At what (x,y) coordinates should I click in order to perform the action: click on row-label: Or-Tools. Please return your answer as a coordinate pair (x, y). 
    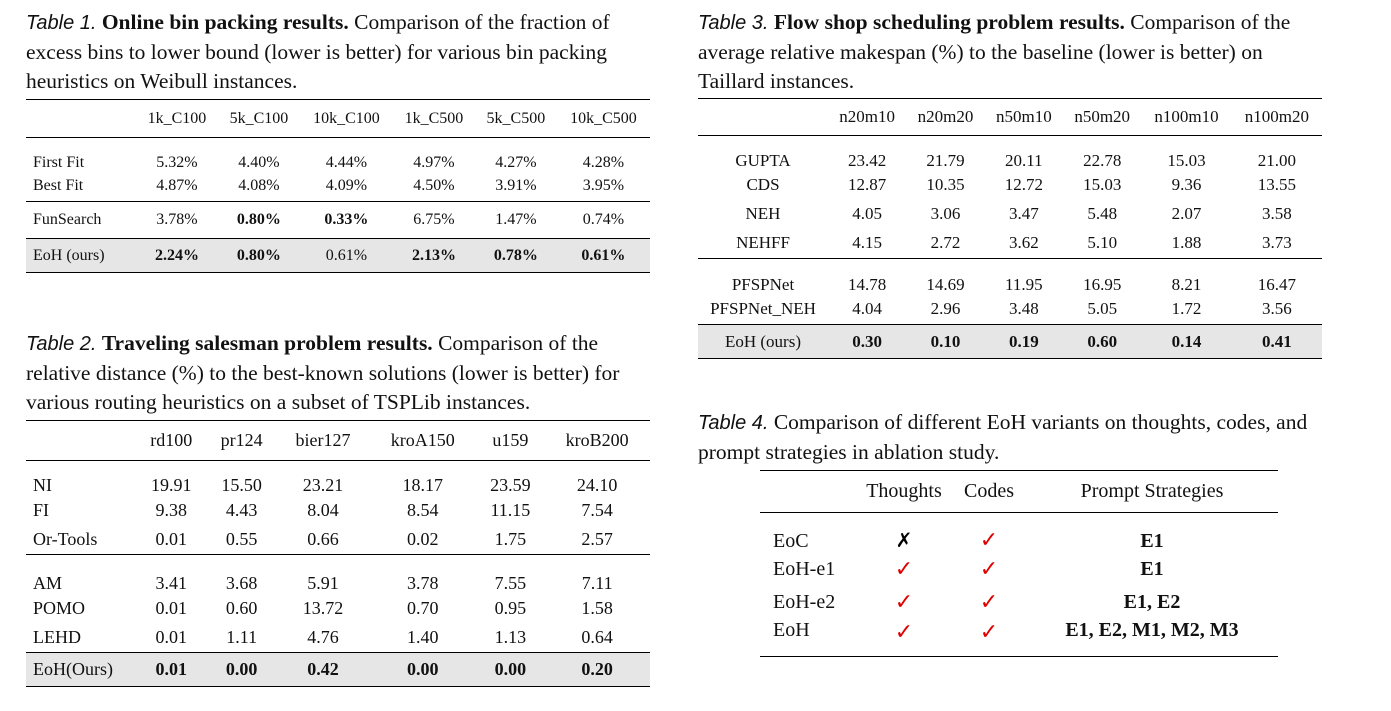
    Looking at the image, I should click on (65, 538).